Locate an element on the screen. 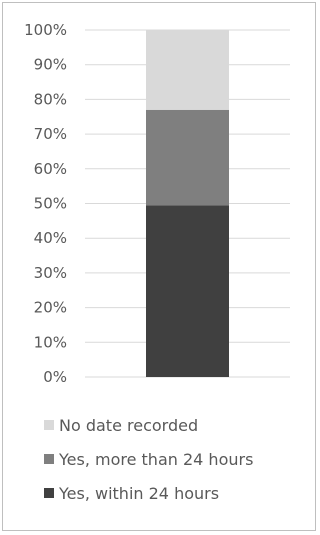 The image size is (320, 535). legend-item-no-date: No date recorded is located at coordinates (179, 425).